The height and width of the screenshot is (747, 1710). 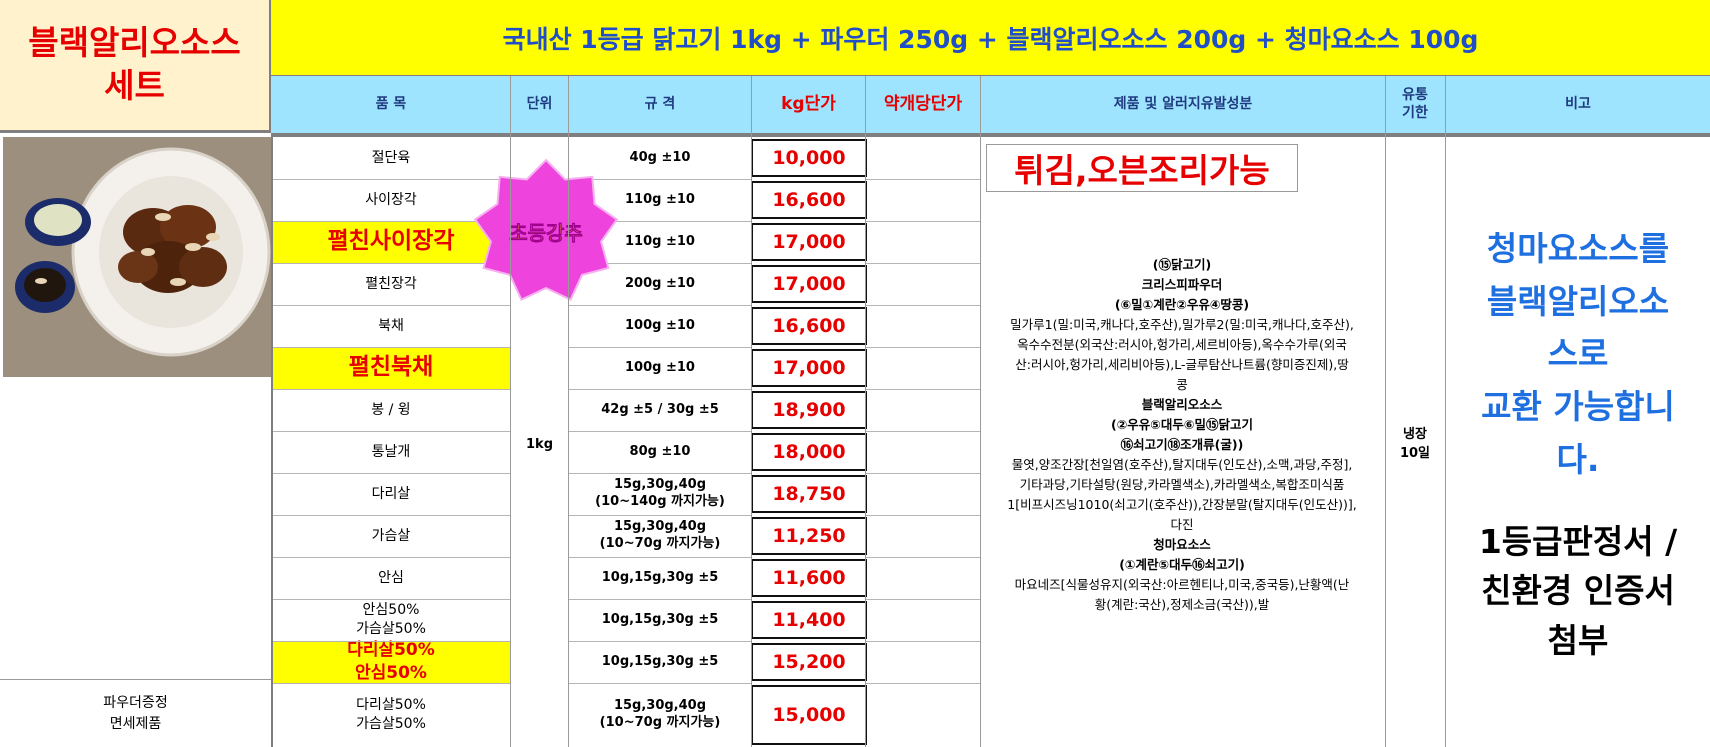 I want to click on row-item-name: 절단육, so click(x=391, y=158).